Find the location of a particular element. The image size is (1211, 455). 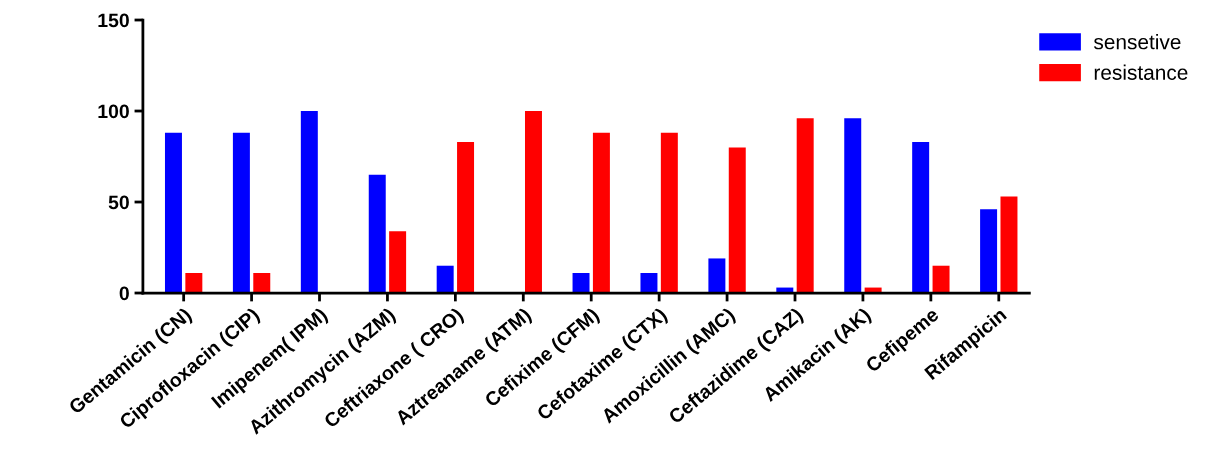

legend-label: sensetive is located at coordinates (1137, 42).